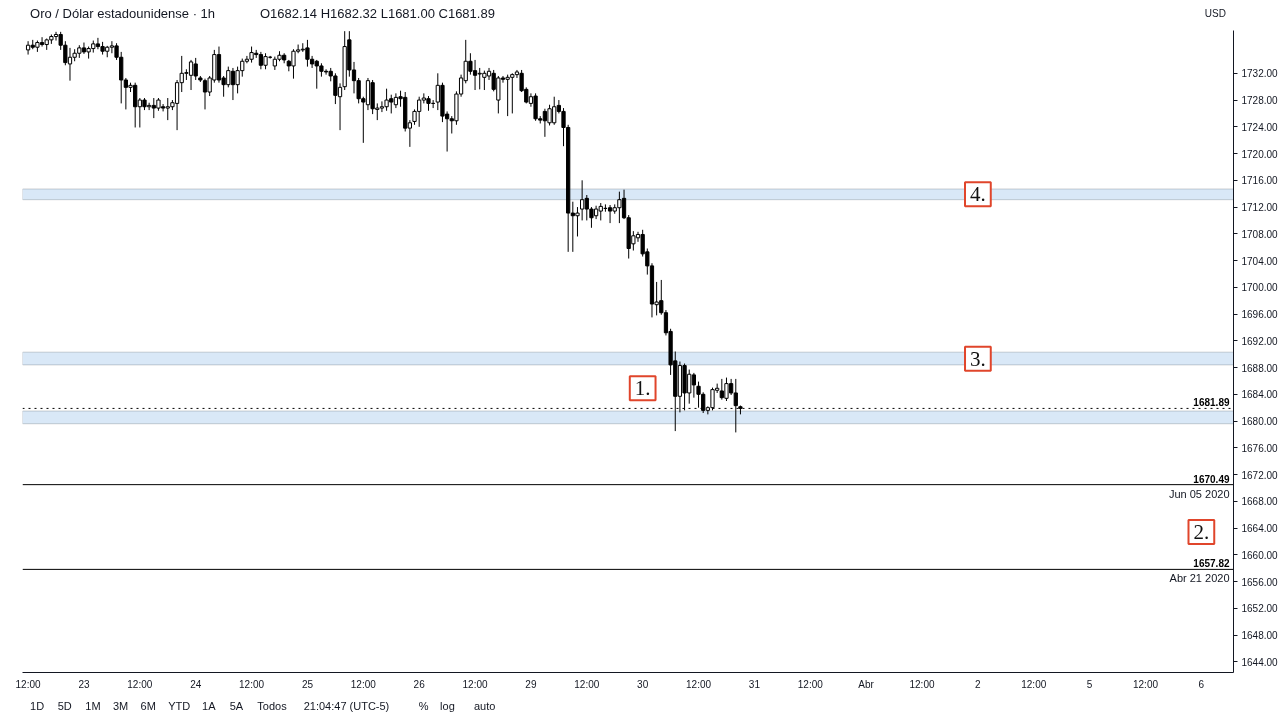 The width and height of the screenshot is (1280, 720). I want to click on y-tick-label: 1672.00, so click(1260, 475).